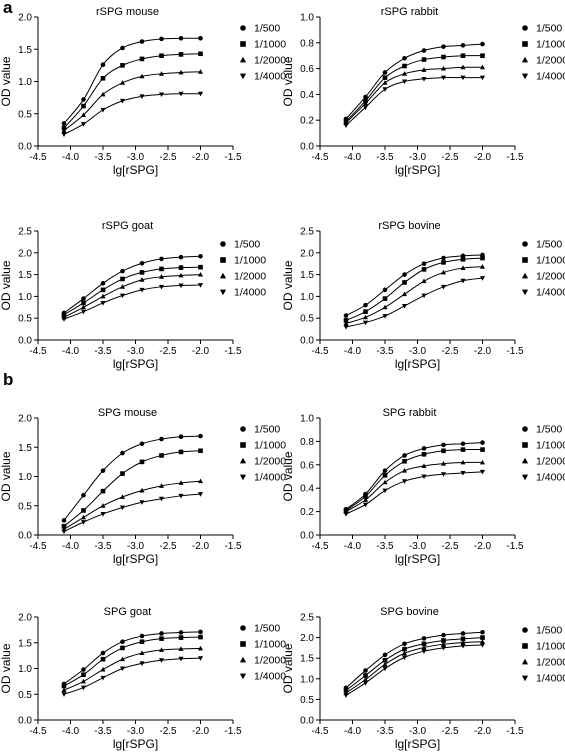 This screenshot has height=752, width=565. Describe the element at coordinates (307, 489) in the screenshot. I see `y-tick-label: 0.4` at that location.